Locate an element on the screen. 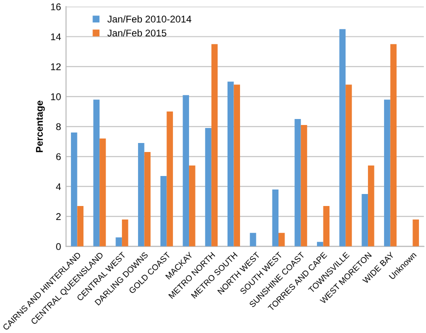 This screenshot has width=426, height=333. y-tick-label: 16 is located at coordinates (56, 6).